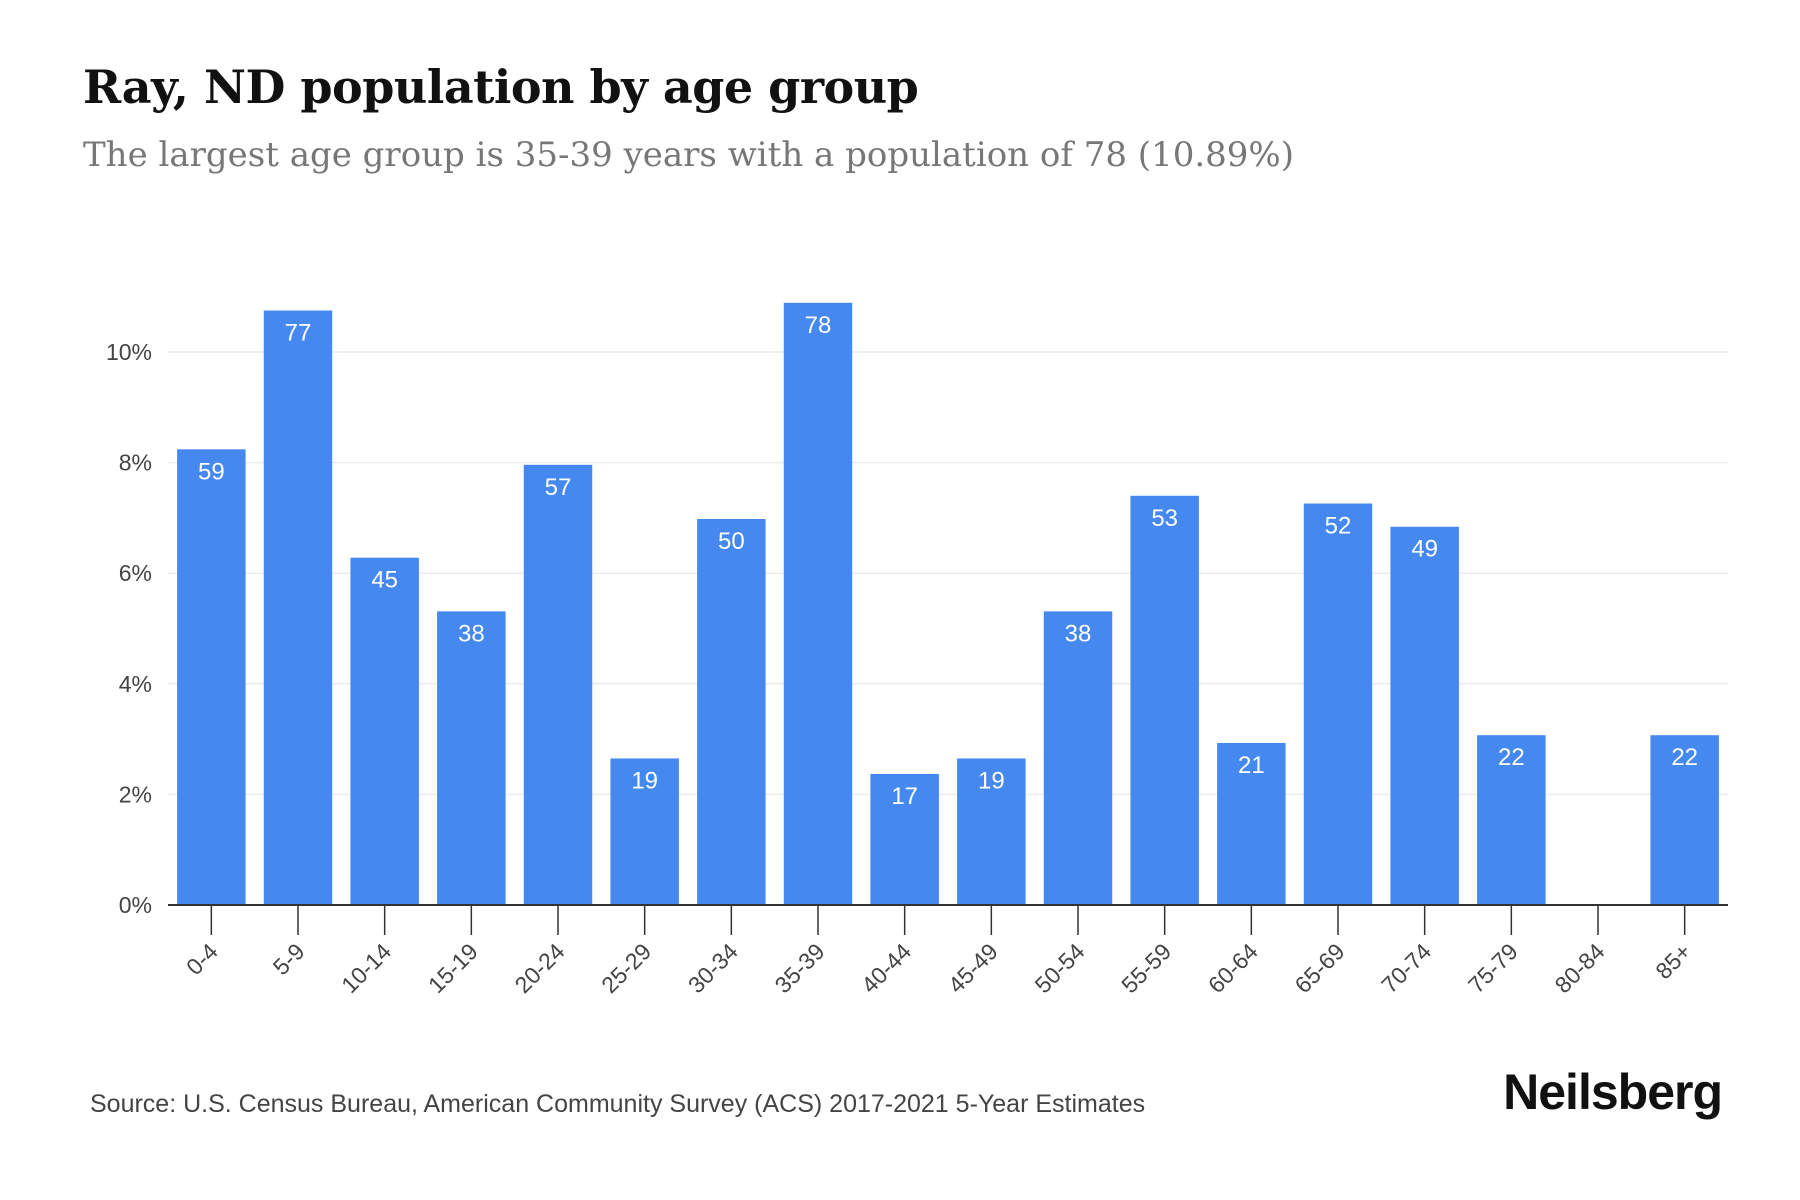 Image resolution: width=1800 pixels, height=1200 pixels. What do you see at coordinates (501, 87) in the screenshot?
I see `chart-title: Ray, ND population by age group` at bounding box center [501, 87].